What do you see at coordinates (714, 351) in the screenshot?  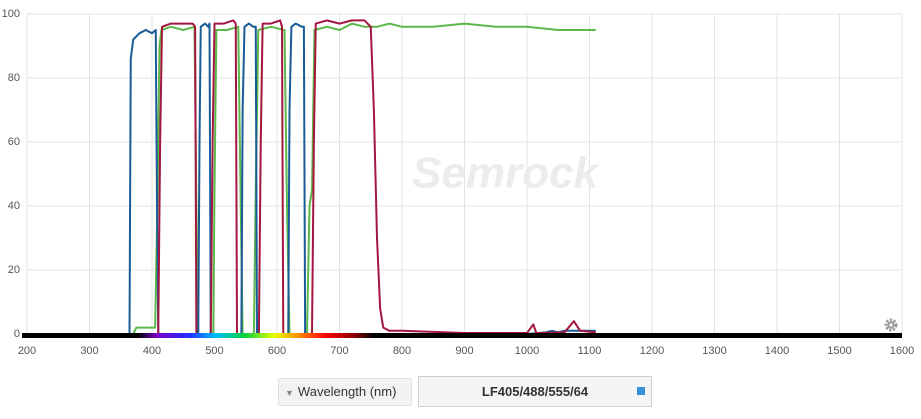 I see `x-tick-label: 1300` at bounding box center [714, 351].